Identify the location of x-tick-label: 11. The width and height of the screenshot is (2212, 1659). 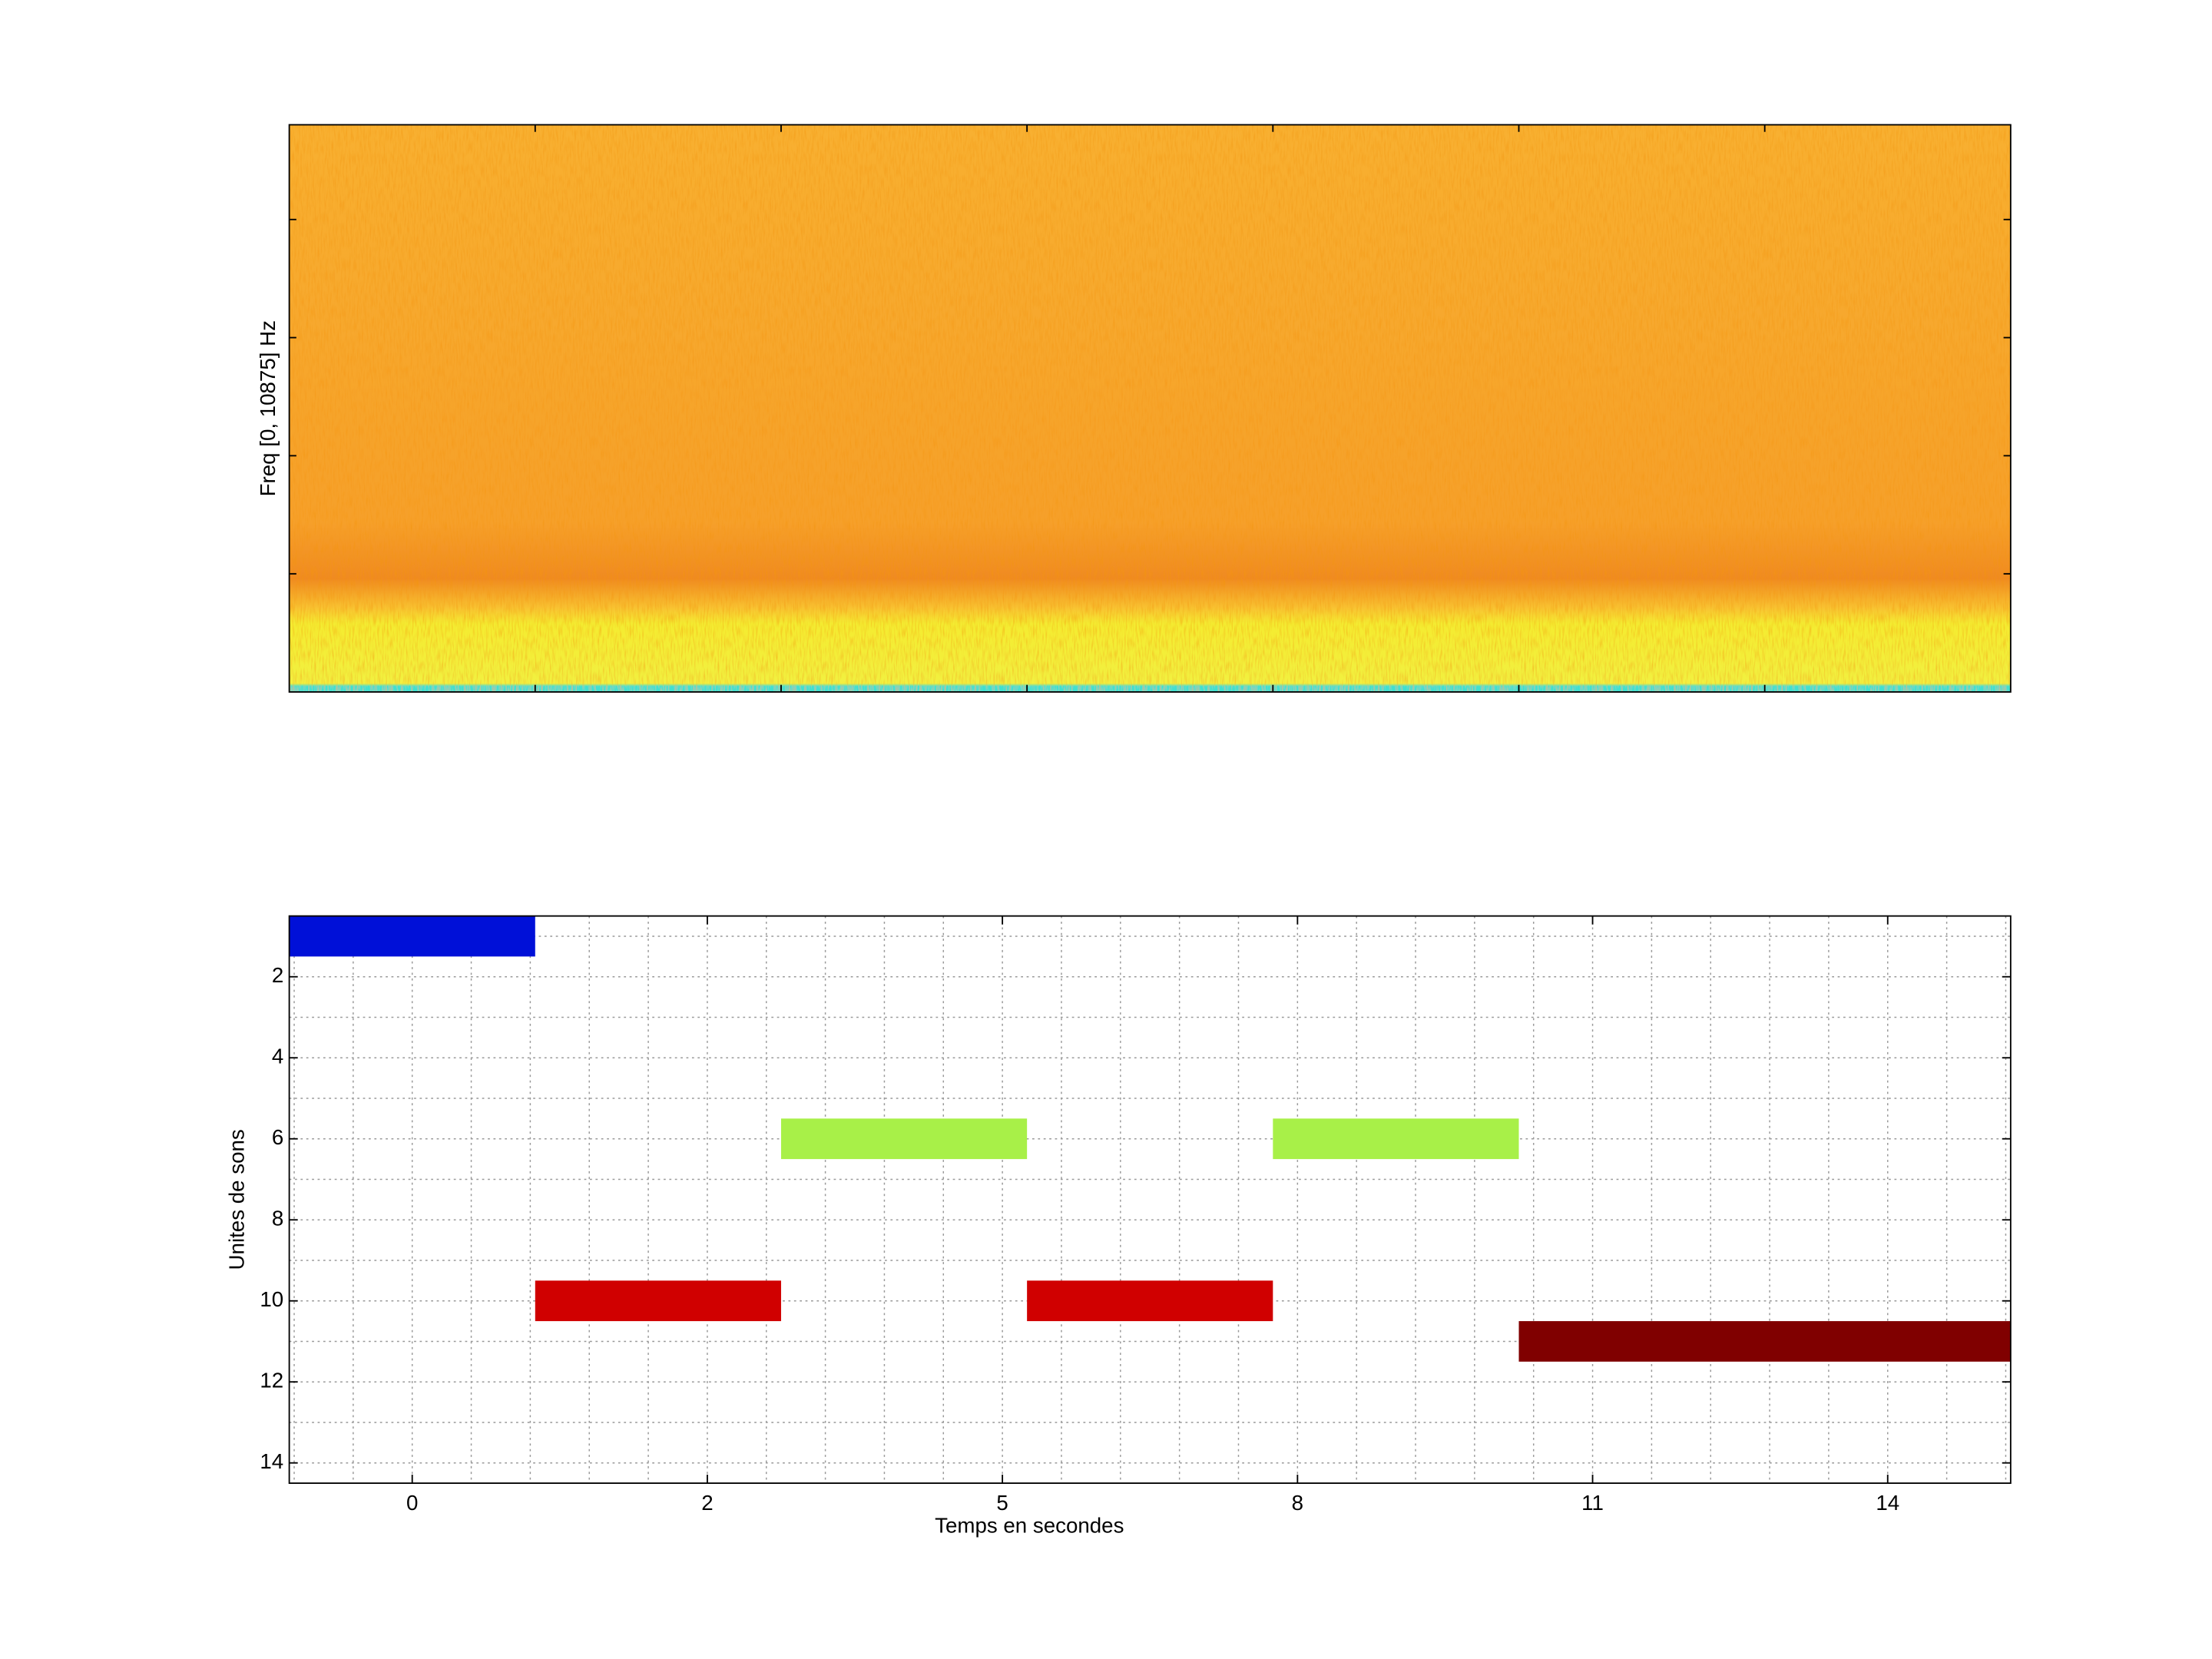
(1593, 1503).